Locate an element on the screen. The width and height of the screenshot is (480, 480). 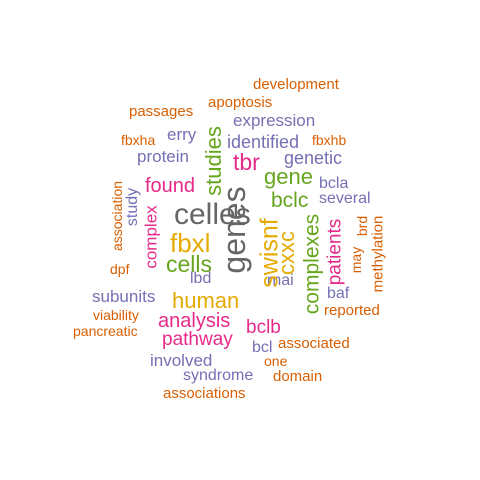
word-dpf: dpf is located at coordinates (120, 269).